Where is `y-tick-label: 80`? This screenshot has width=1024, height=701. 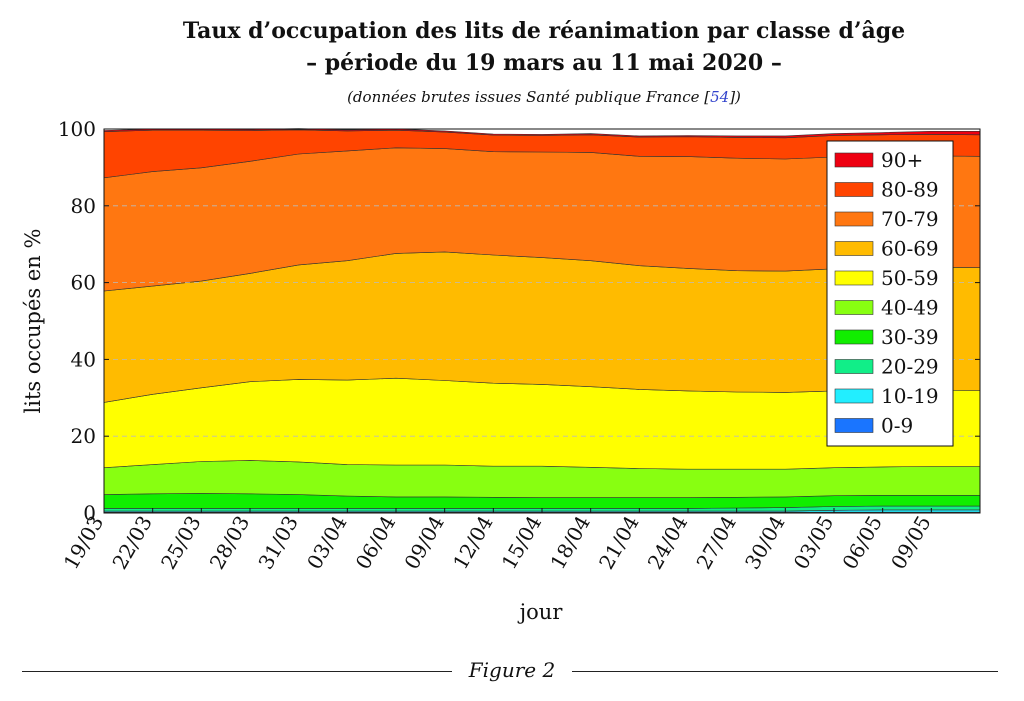
y-tick-label: 80 is located at coordinates (83, 206).